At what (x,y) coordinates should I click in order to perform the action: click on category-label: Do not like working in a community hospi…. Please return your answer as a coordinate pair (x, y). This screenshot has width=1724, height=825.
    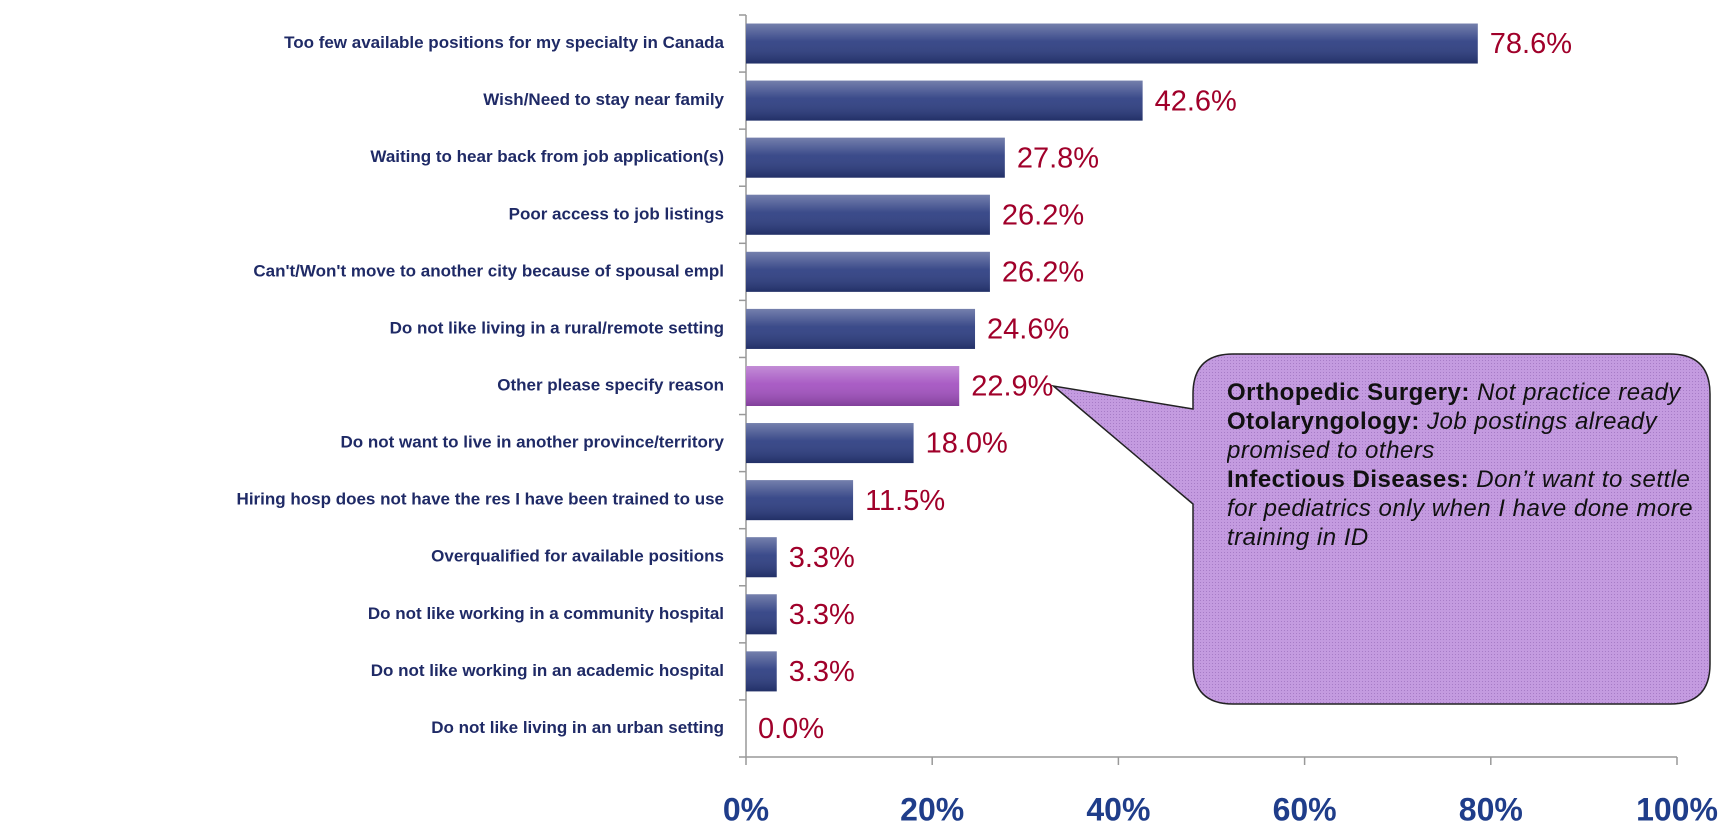
    Looking at the image, I should click on (546, 613).